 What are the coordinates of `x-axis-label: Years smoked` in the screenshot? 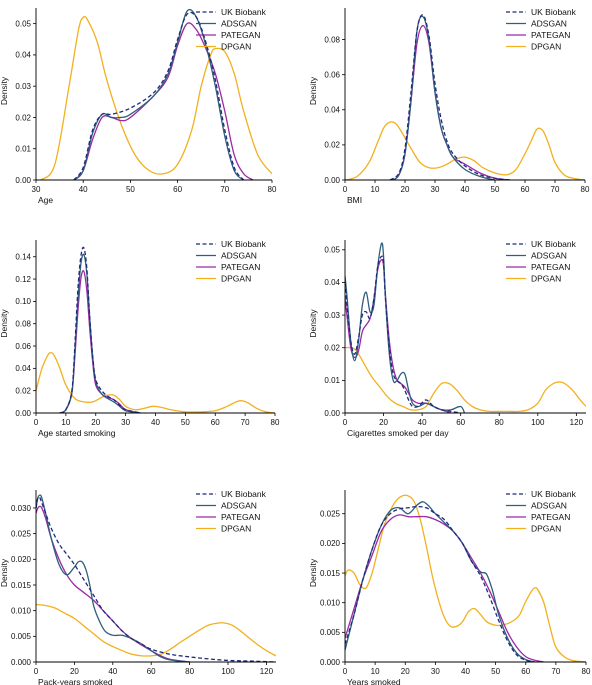 It's located at (374, 681).